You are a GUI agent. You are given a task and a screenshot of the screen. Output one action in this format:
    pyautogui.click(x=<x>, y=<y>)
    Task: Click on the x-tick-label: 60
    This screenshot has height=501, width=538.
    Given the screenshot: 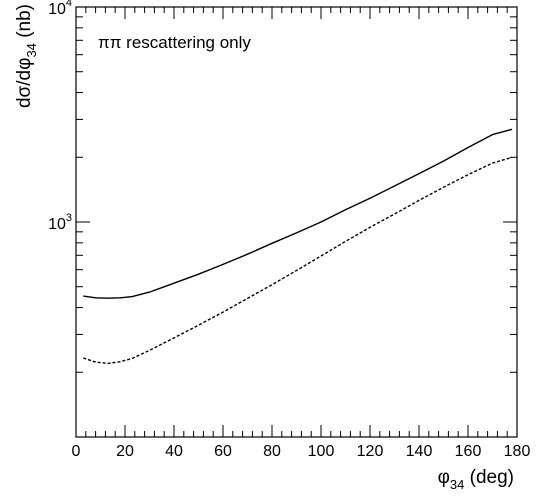 What is the action you would take?
    pyautogui.click(x=223, y=451)
    